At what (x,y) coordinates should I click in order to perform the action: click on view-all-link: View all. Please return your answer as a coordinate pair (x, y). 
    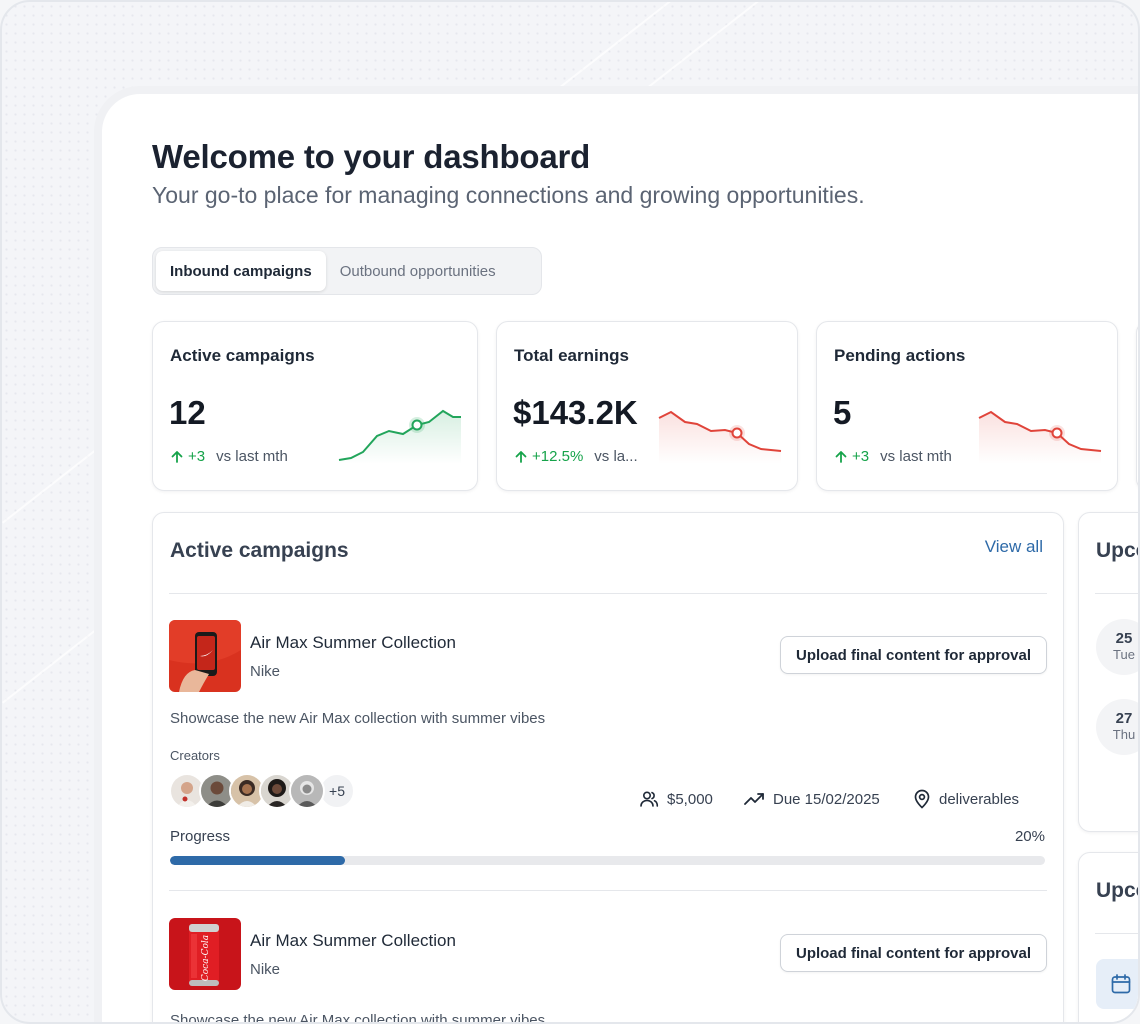
    Looking at the image, I should click on (1013, 546).